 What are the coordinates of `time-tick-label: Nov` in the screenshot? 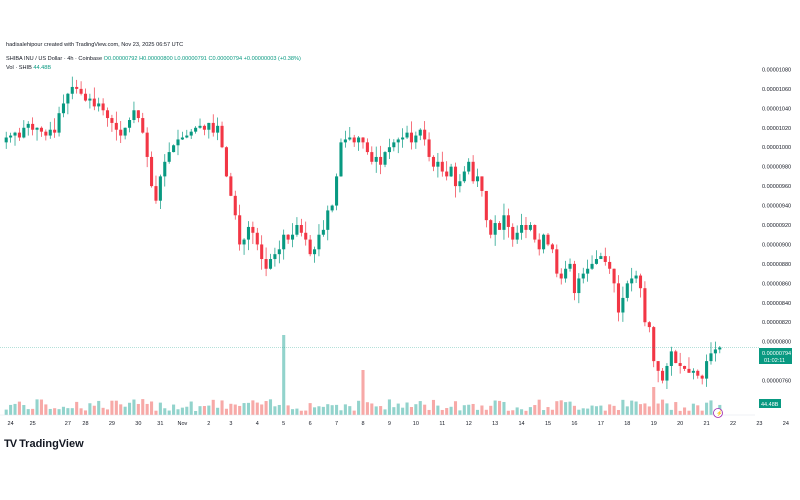 It's located at (183, 424).